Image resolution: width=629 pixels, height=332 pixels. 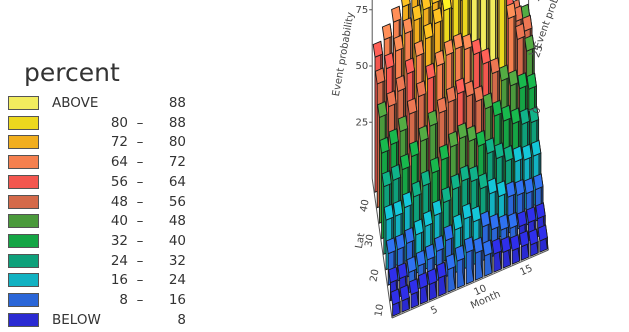 I want to click on legend-item: 48– 56, so click(x=108, y=202).